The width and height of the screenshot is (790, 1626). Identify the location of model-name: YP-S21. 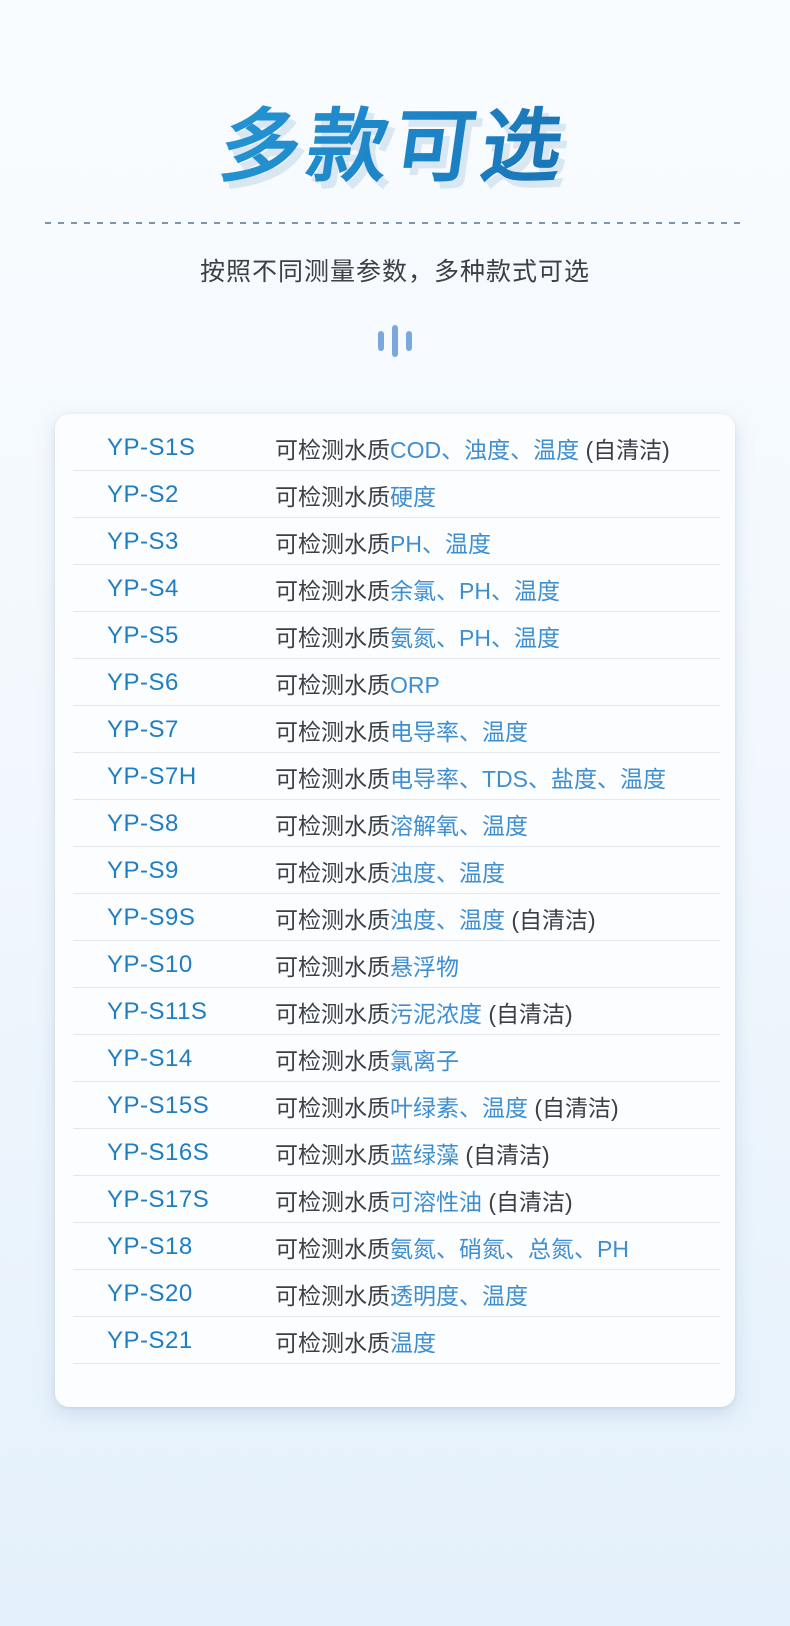
(150, 1340).